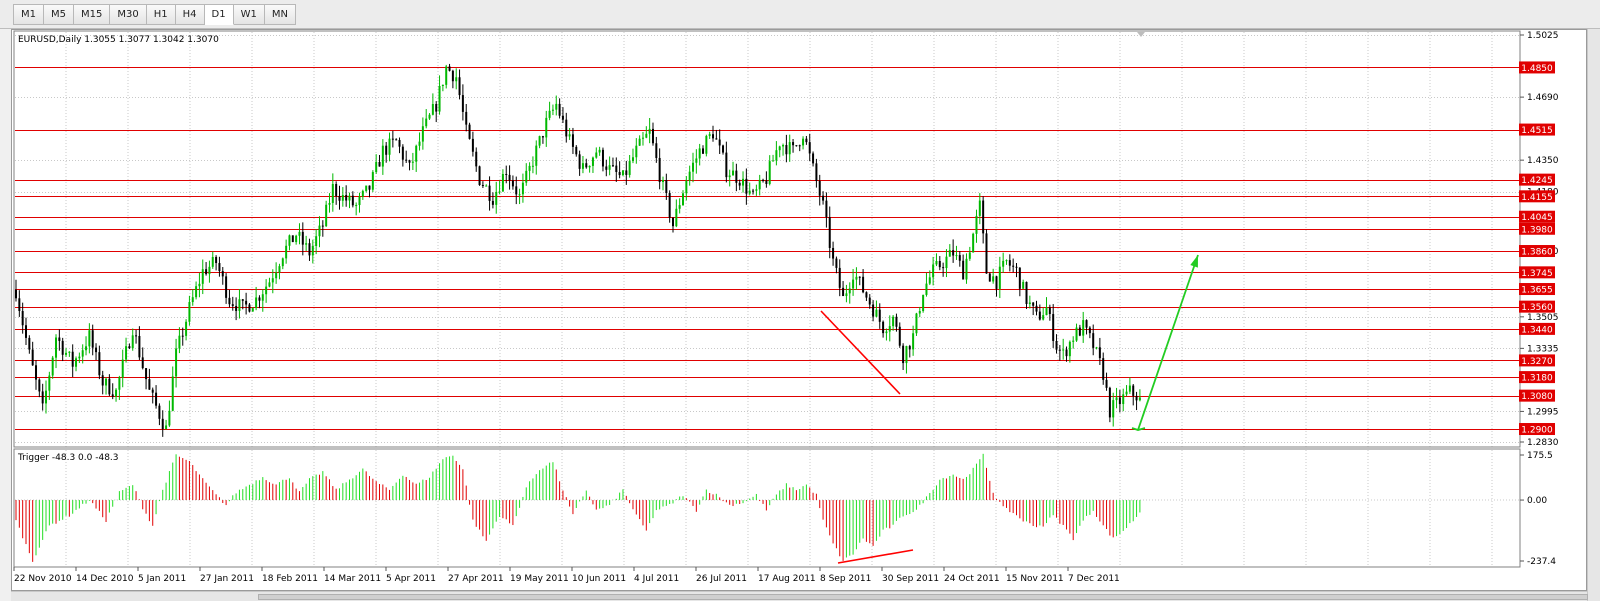 This screenshot has height=601, width=1600. Describe the element at coordinates (219, 14) in the screenshot. I see `tab-d1: D1` at that location.